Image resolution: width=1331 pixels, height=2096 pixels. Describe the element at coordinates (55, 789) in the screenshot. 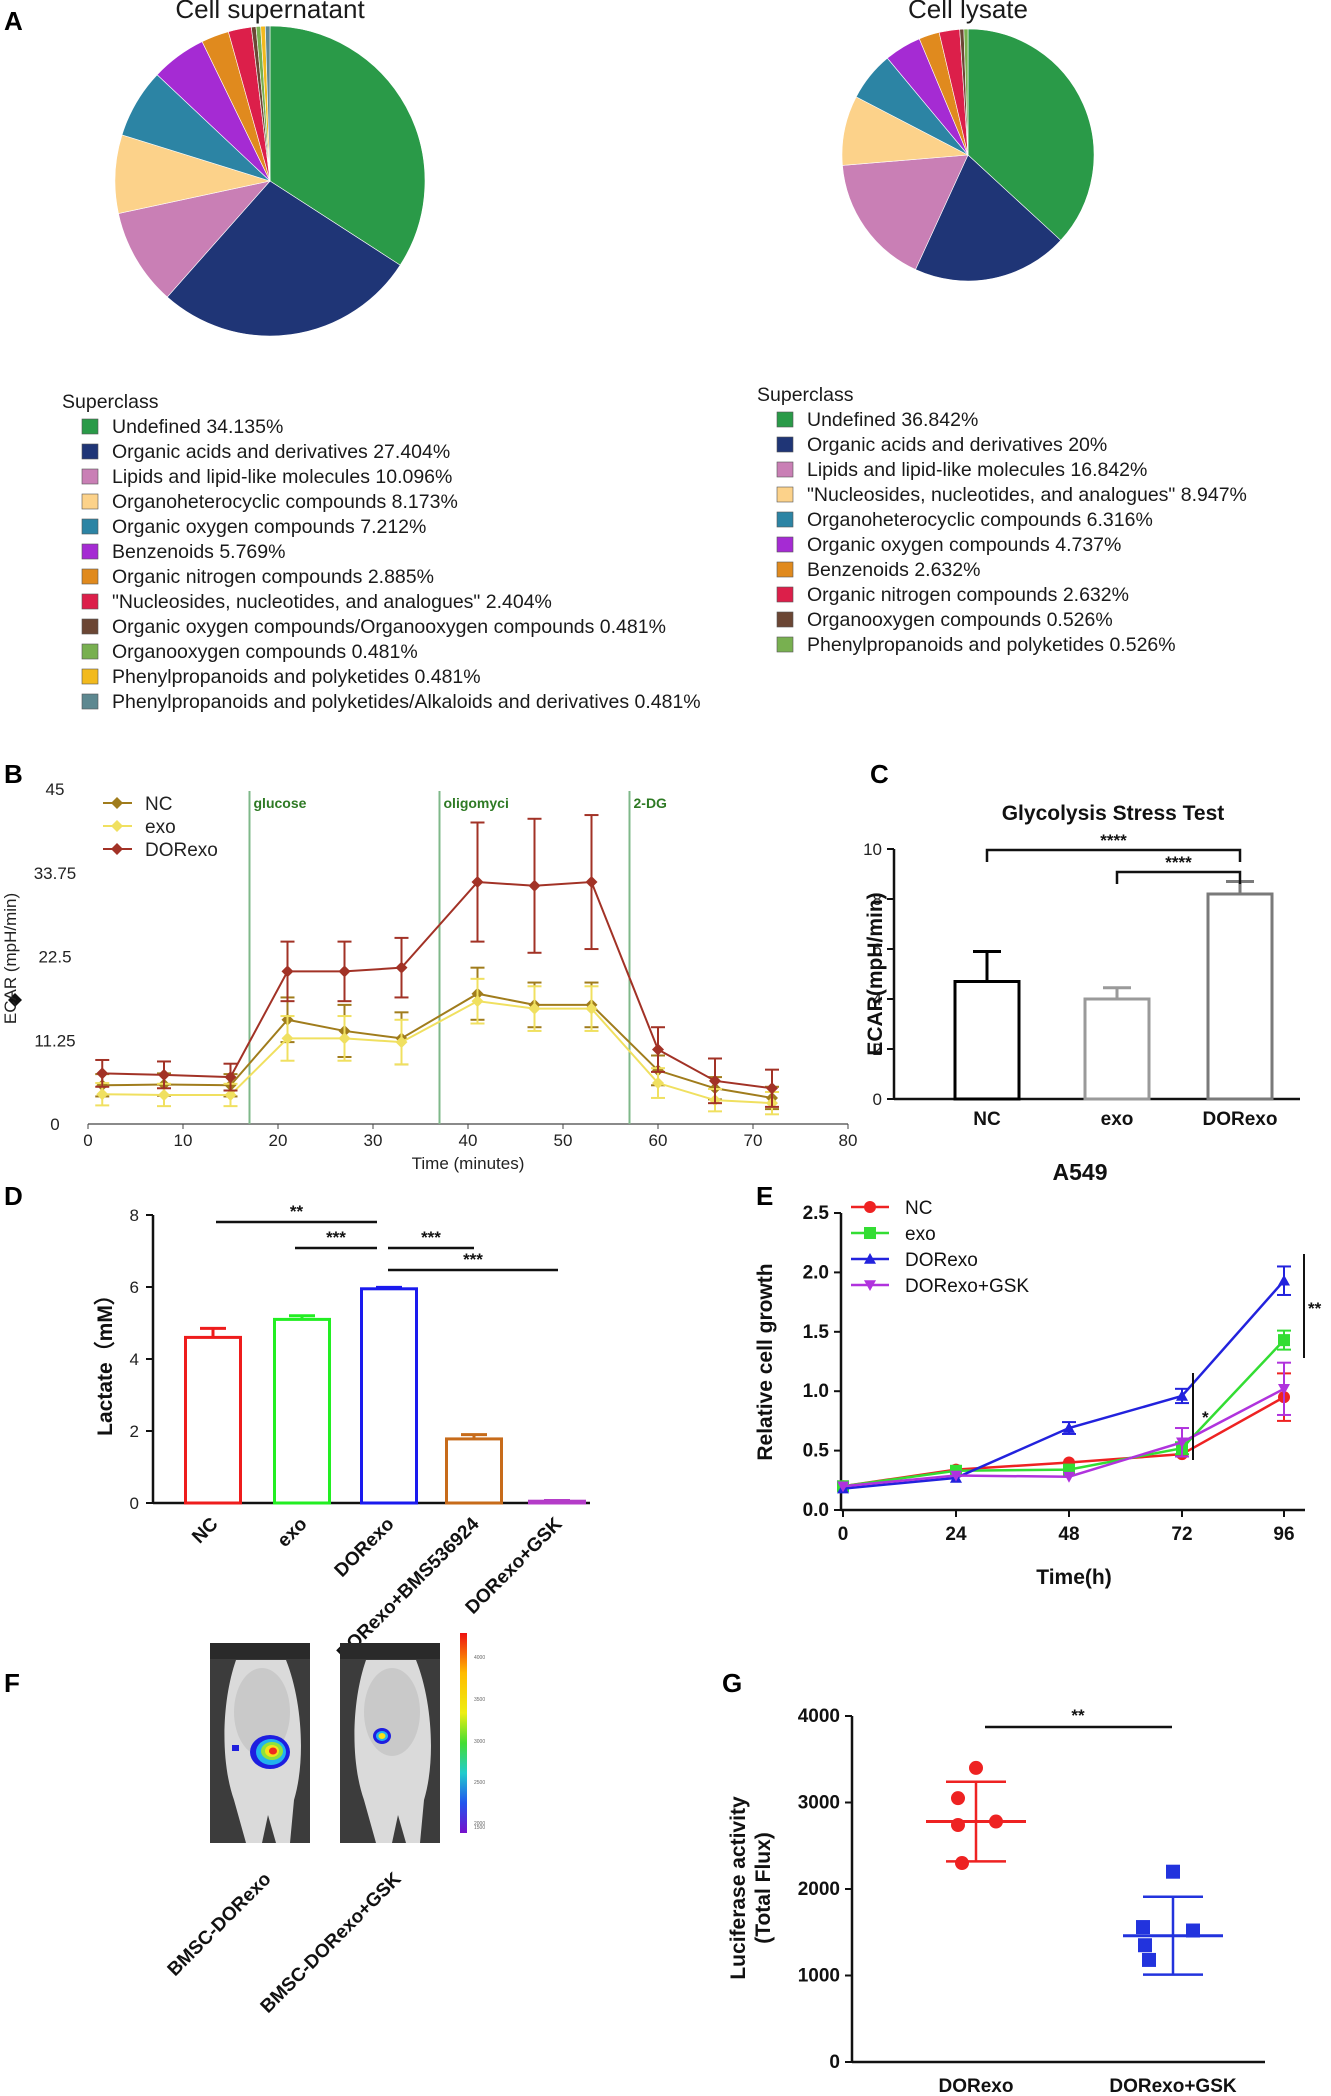

I see `y-tick-label: 45` at that location.